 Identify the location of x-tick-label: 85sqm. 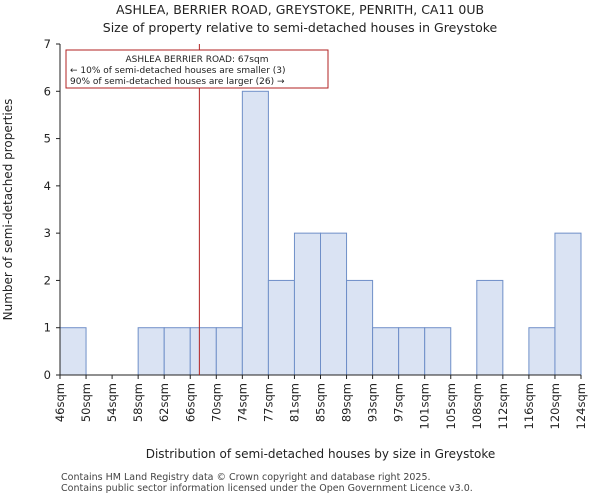
(321, 402).